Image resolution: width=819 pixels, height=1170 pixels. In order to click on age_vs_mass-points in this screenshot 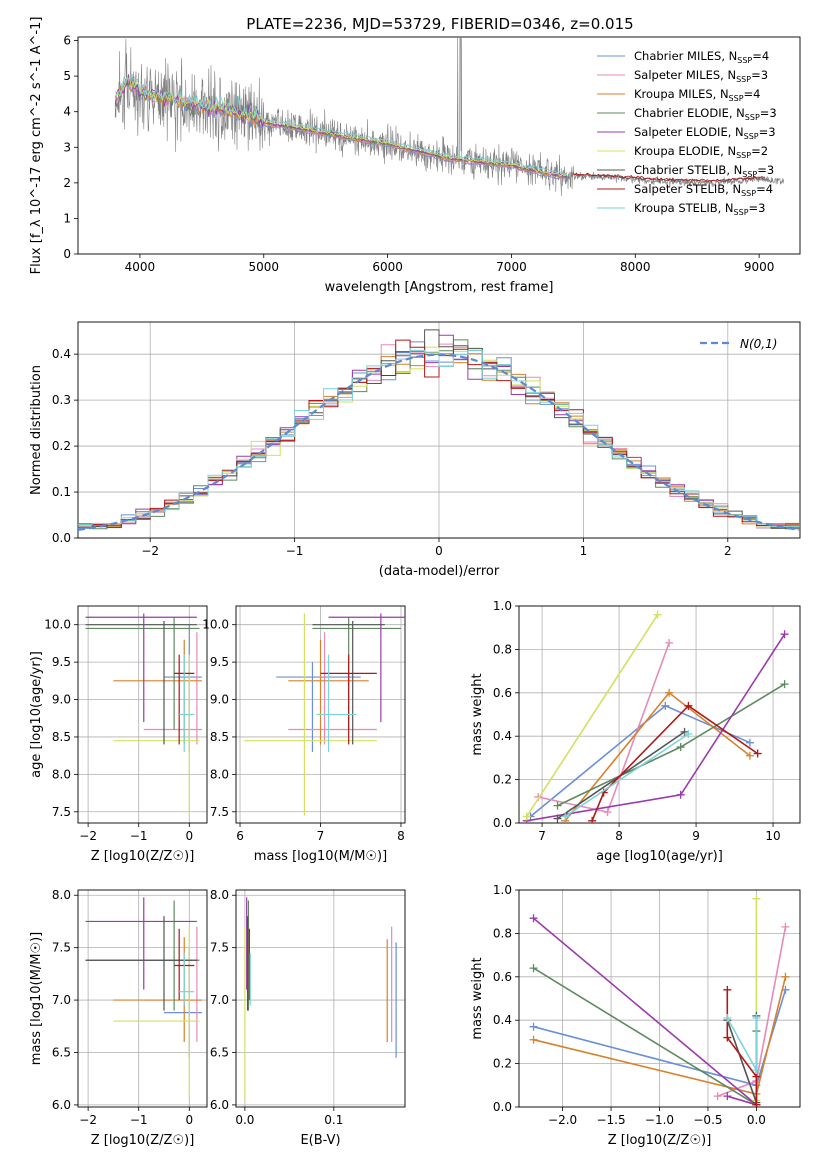, I will do `click(324, 714)`.